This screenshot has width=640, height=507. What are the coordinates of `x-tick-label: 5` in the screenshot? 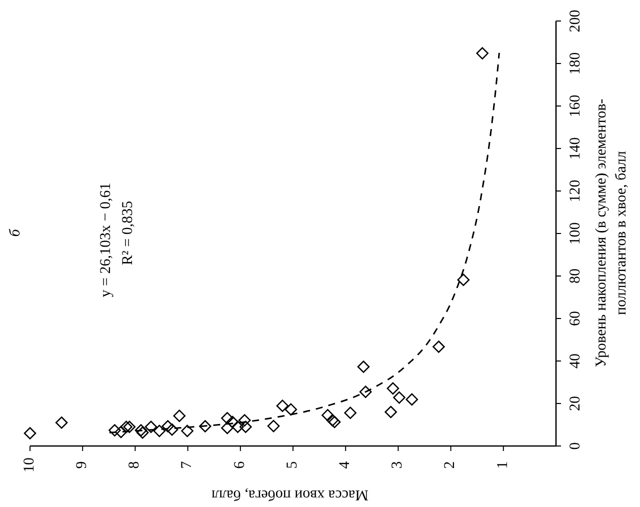 It's located at (292, 465).